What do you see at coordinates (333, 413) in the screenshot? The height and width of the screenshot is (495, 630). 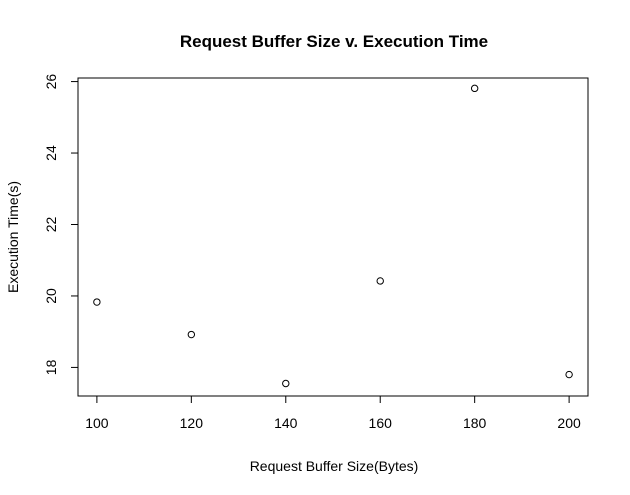 I see `x-axis: 100 120 140 160 180 200` at bounding box center [333, 413].